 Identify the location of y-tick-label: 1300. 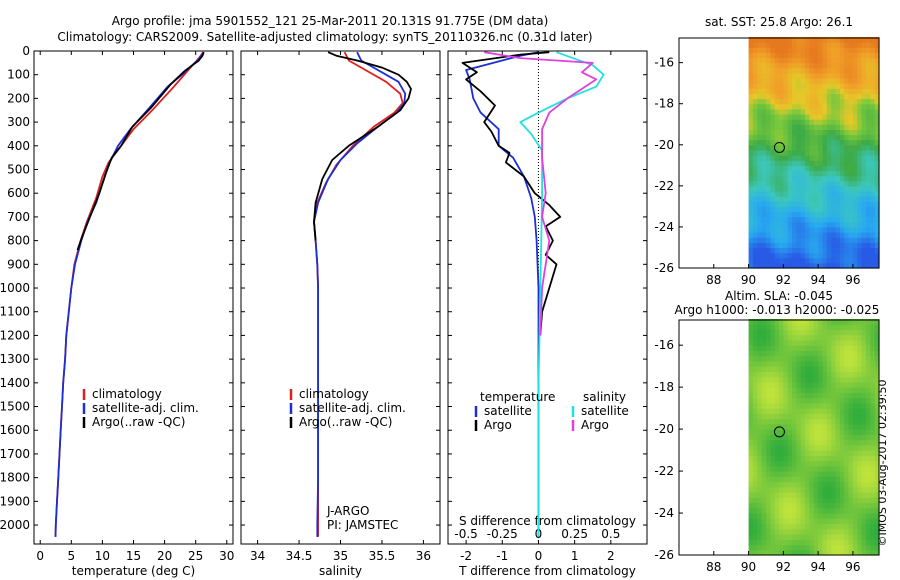
(15, 359).